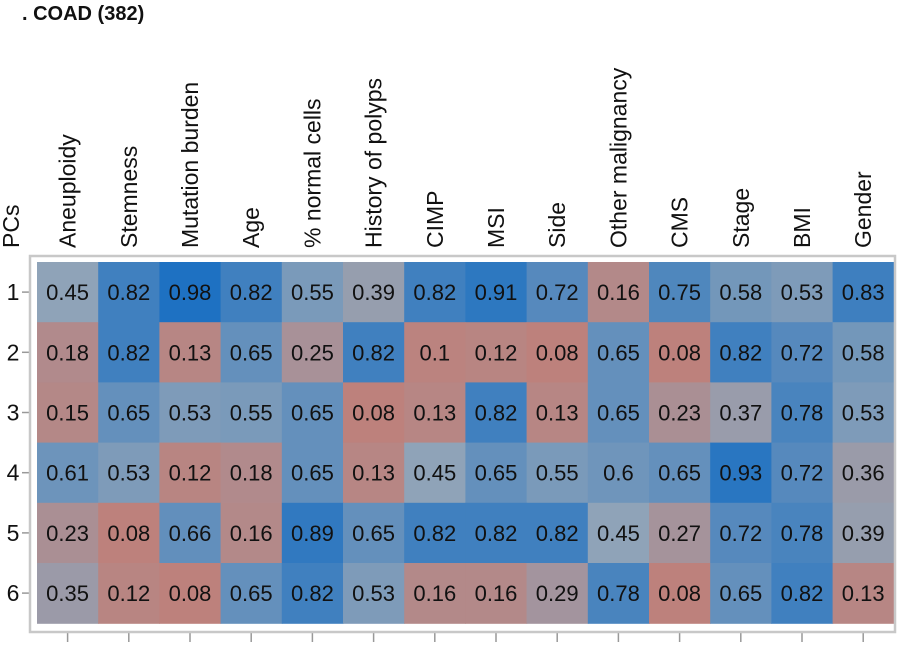  What do you see at coordinates (13, 292) in the screenshot?
I see `row-label: 1` at bounding box center [13, 292].